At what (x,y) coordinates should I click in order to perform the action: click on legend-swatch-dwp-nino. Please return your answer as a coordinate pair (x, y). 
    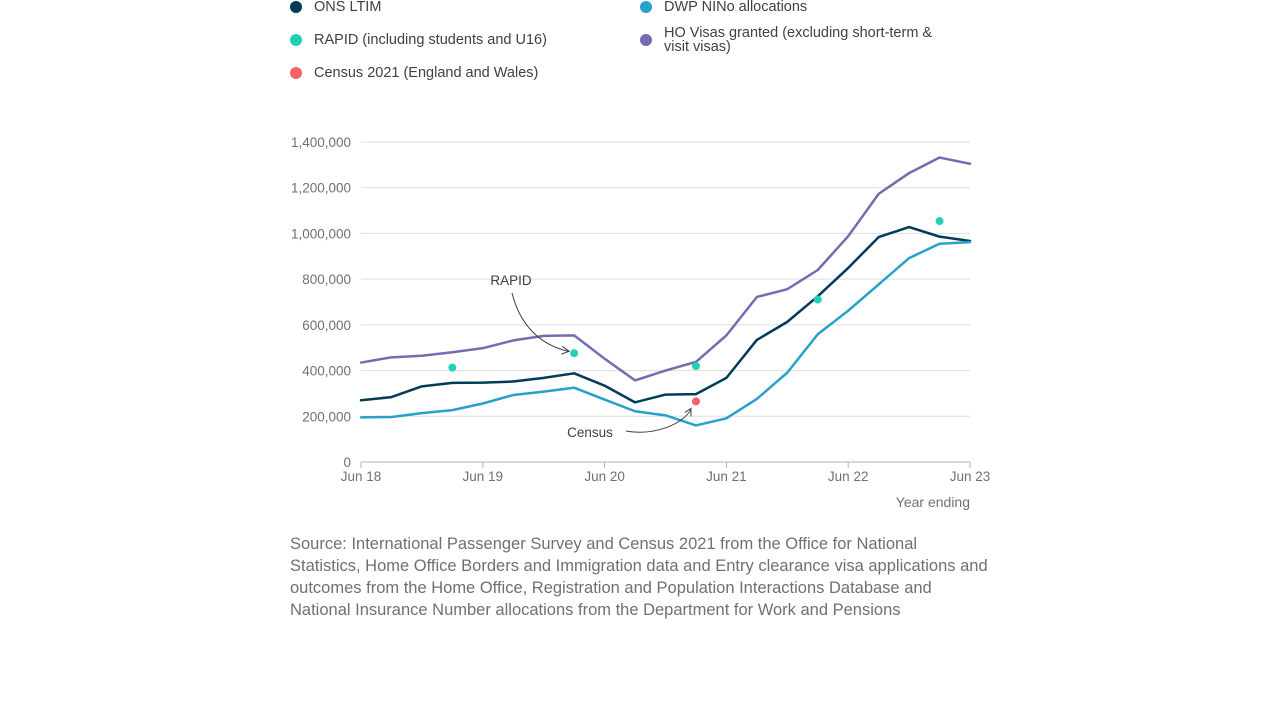
    Looking at the image, I should click on (646, 7).